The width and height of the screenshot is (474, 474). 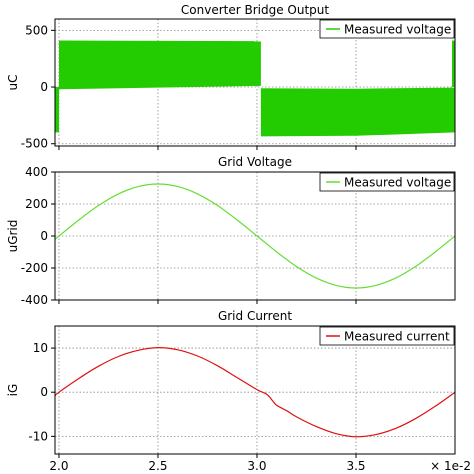 I want to click on y-tick-label: 500, so click(x=36, y=30).